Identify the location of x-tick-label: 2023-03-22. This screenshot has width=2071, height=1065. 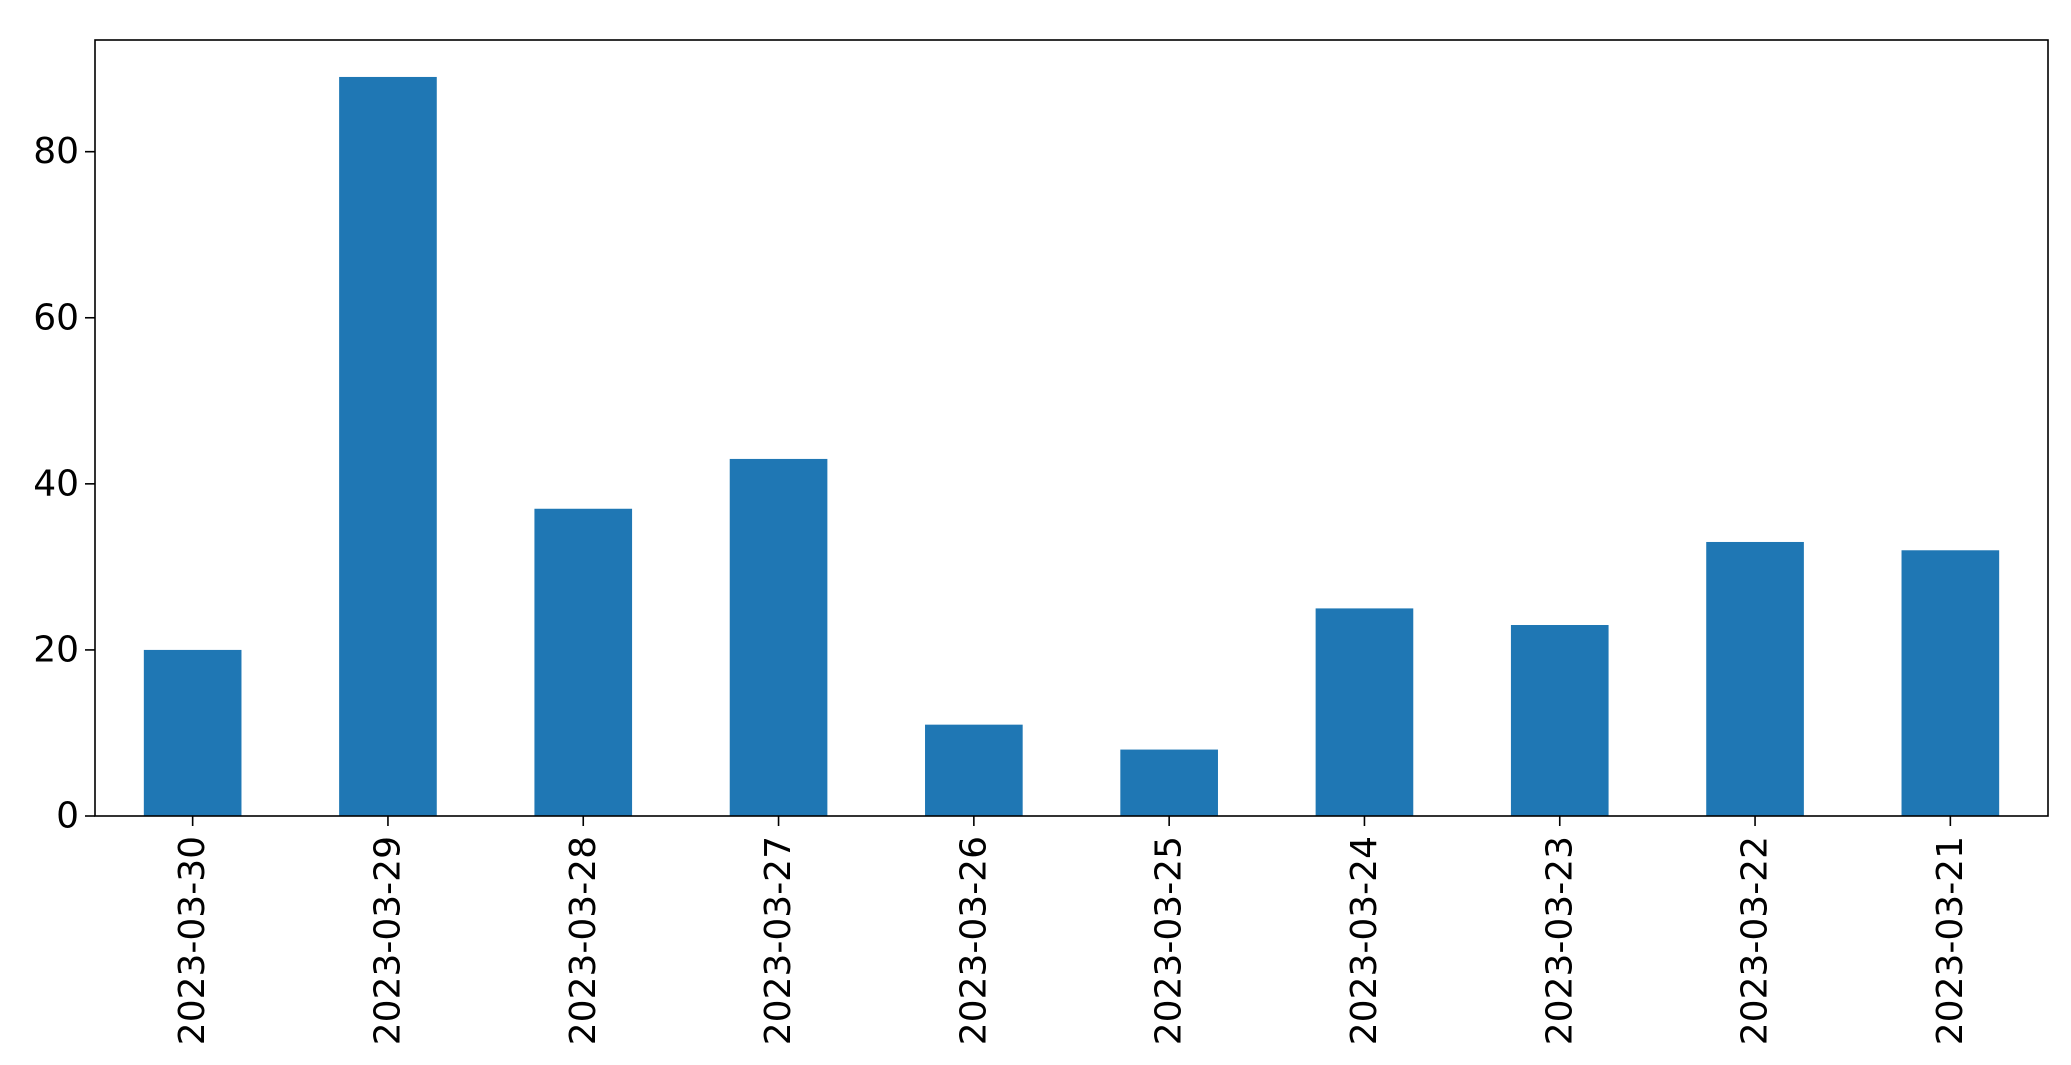
(1755, 940).